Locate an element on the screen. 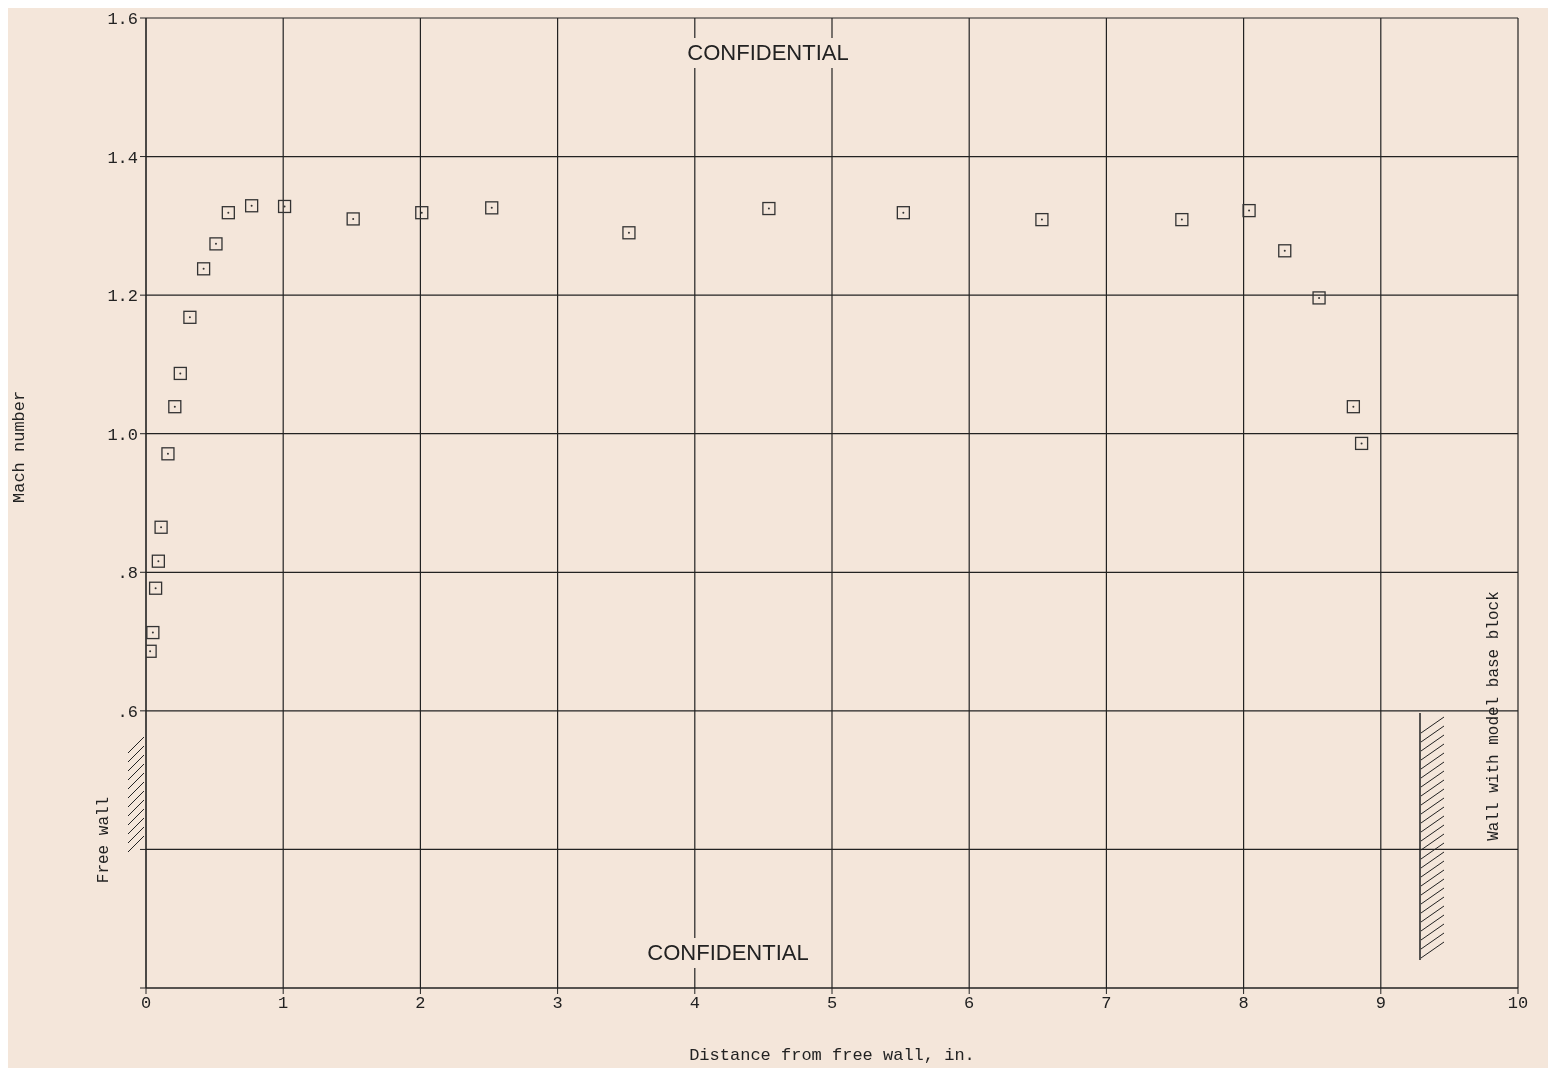  y-tick-label: 1.2 is located at coordinates (122, 297).